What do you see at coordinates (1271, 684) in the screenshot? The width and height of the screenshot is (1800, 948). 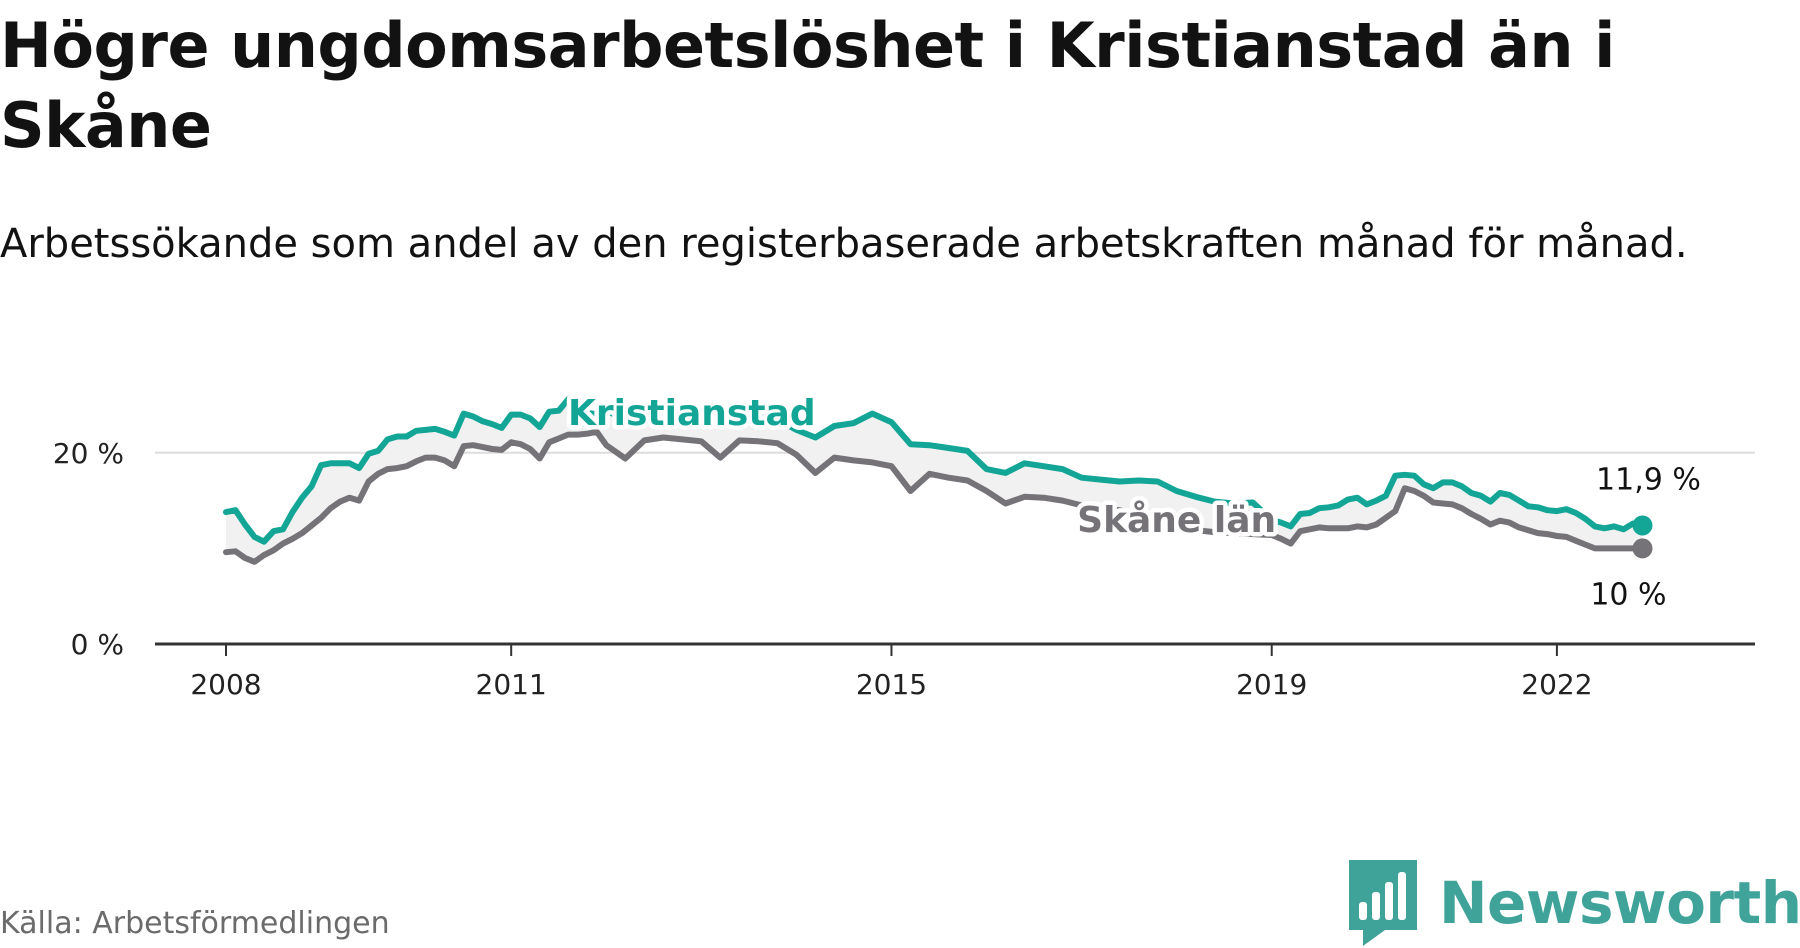 I see `x-tick-label: 2019` at bounding box center [1271, 684].